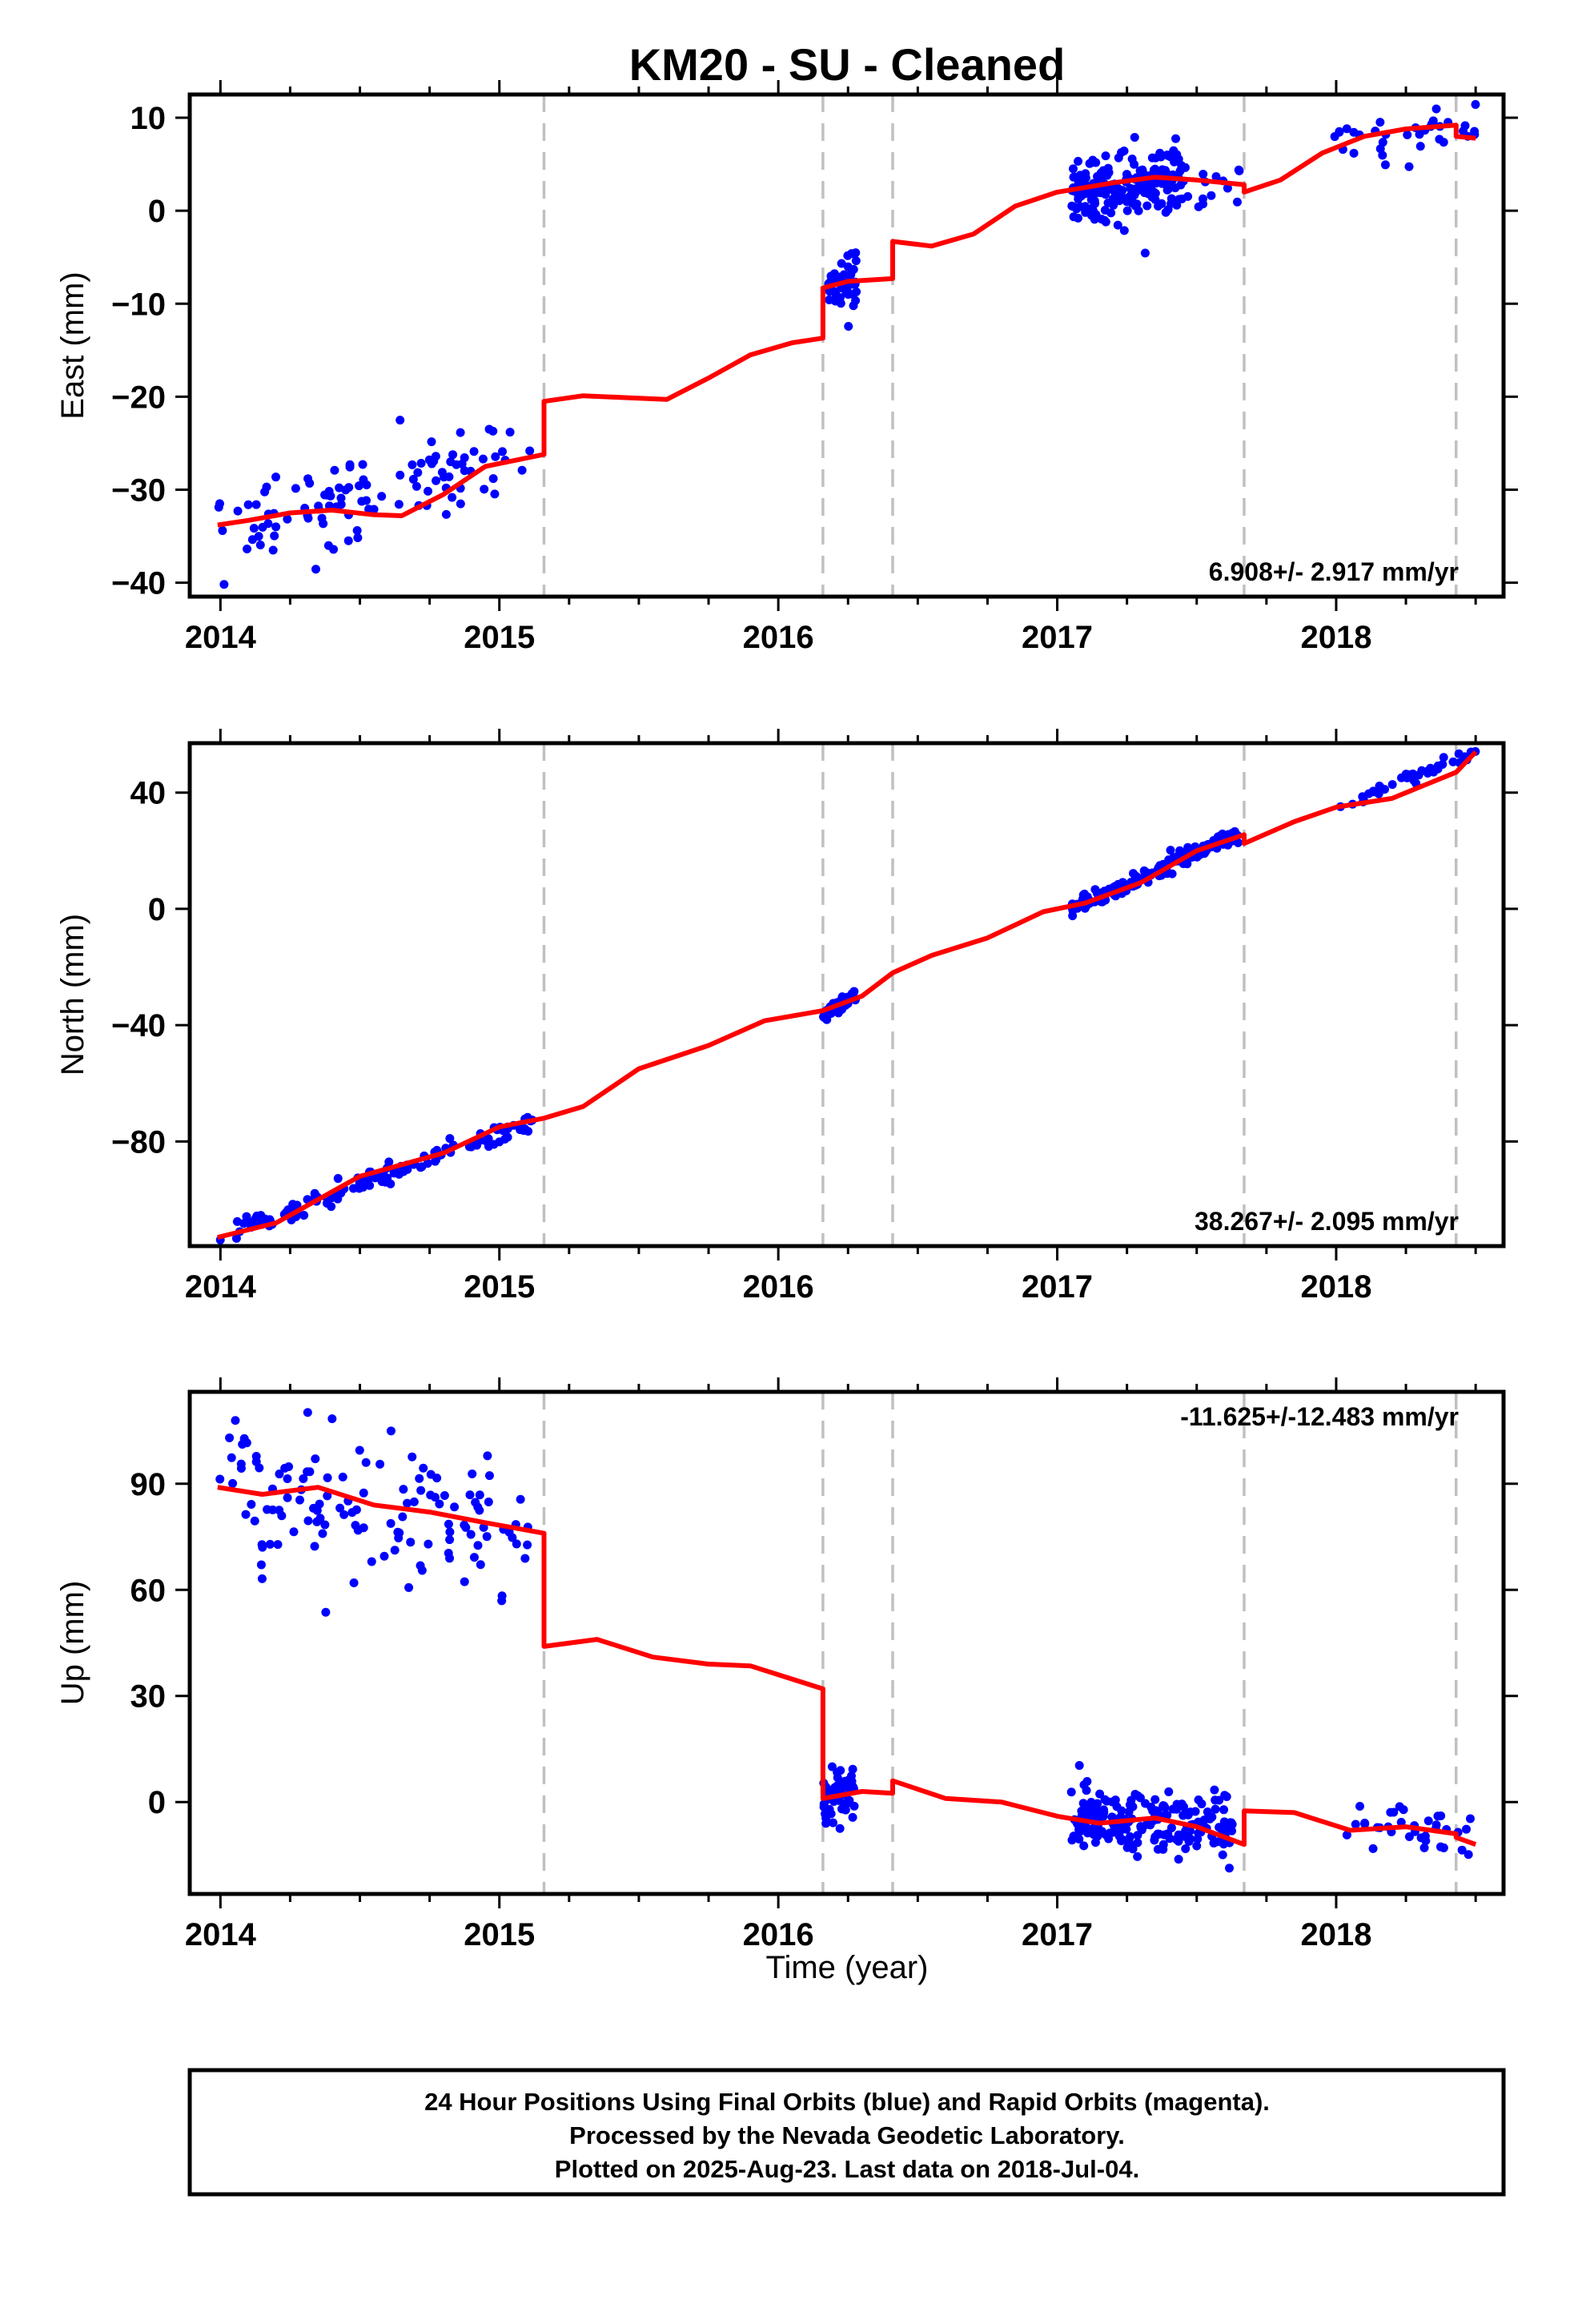  I want to click on east-rate-label: 6.908+/- 2.917 mm/yr, so click(1334, 571).